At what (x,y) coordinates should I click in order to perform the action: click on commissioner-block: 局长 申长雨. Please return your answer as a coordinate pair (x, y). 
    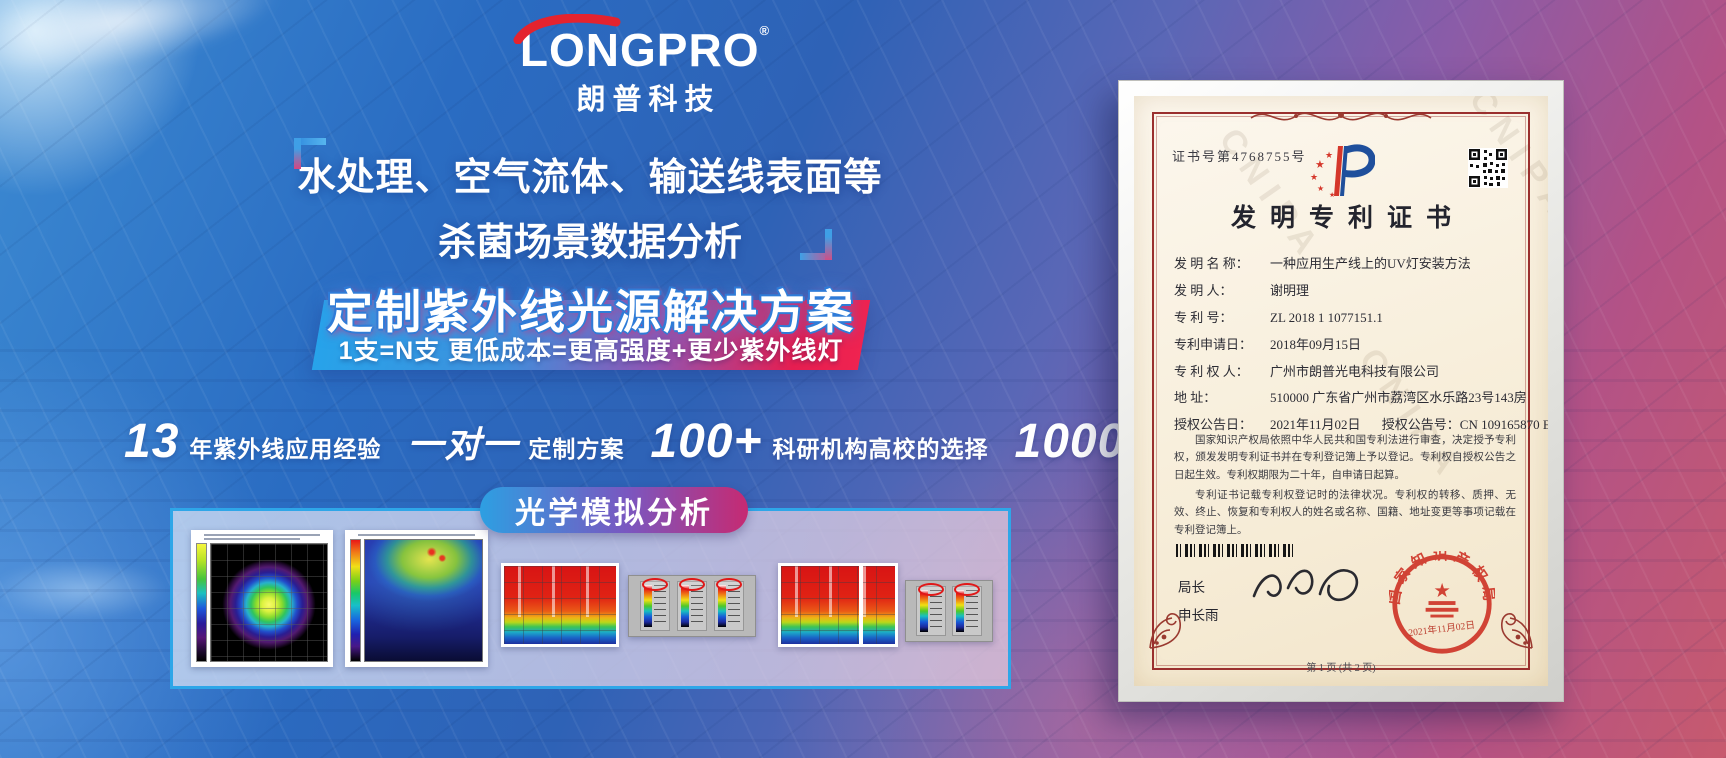
    Looking at the image, I should click on (1198, 602).